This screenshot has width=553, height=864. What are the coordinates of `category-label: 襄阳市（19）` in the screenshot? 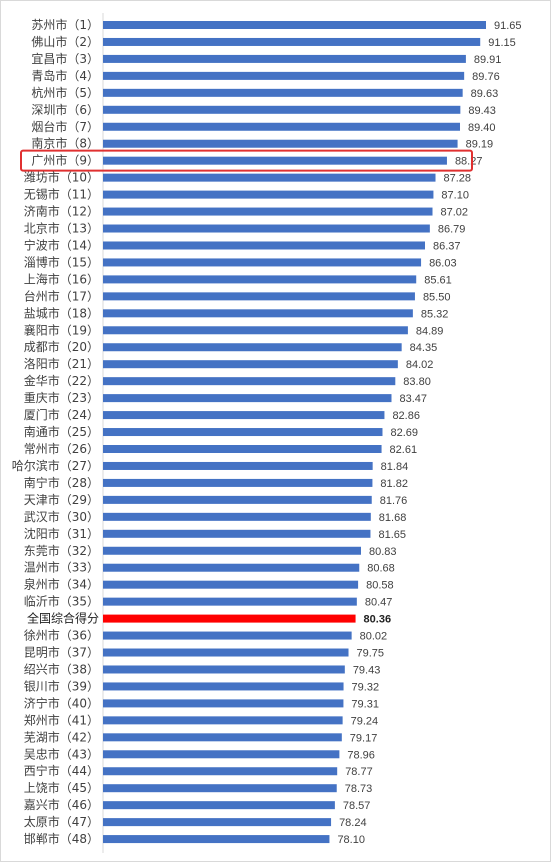 It's located at (61, 329).